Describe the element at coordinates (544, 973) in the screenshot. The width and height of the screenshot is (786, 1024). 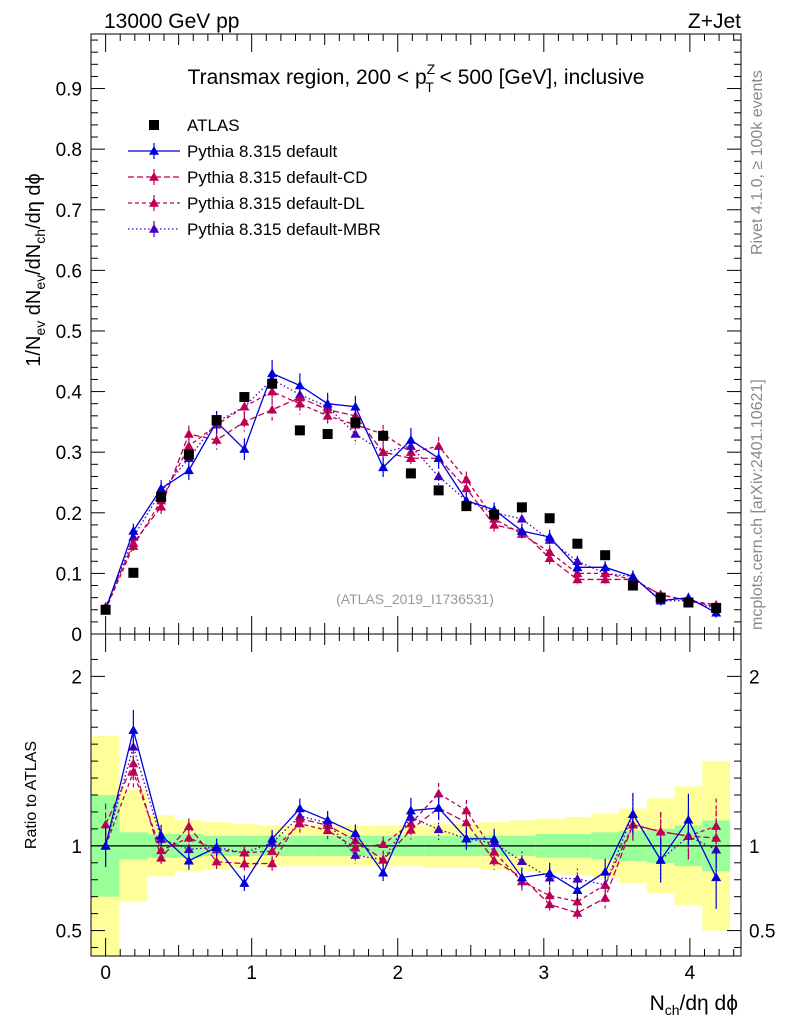
I see `x-tick-label: 3` at that location.